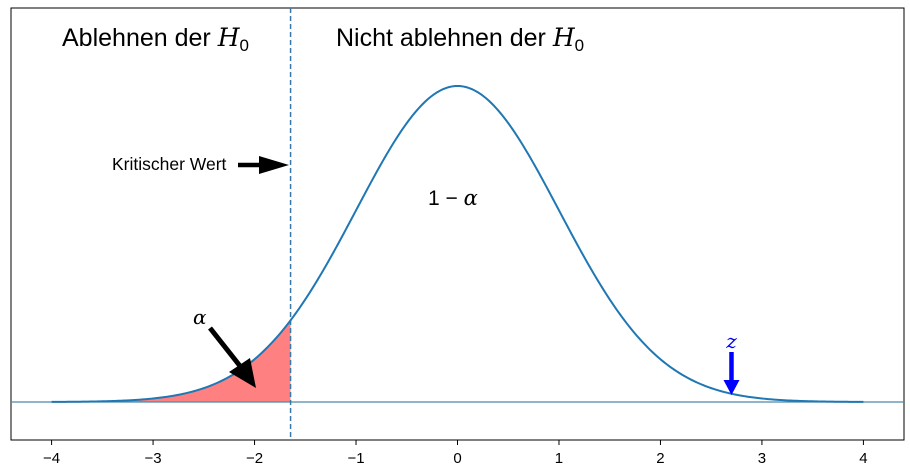 The height and width of the screenshot is (471, 910). What do you see at coordinates (471, 198) in the screenshot?
I see `alpha-symbol: α` at bounding box center [471, 198].